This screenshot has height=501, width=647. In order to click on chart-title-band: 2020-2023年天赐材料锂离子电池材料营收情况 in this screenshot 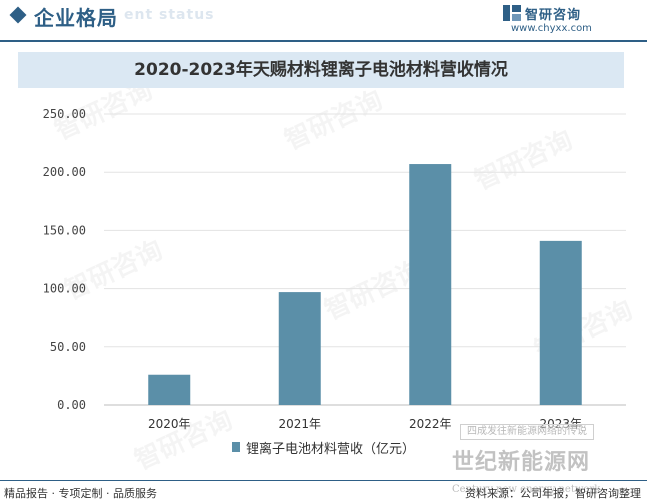, I will do `click(321, 70)`.